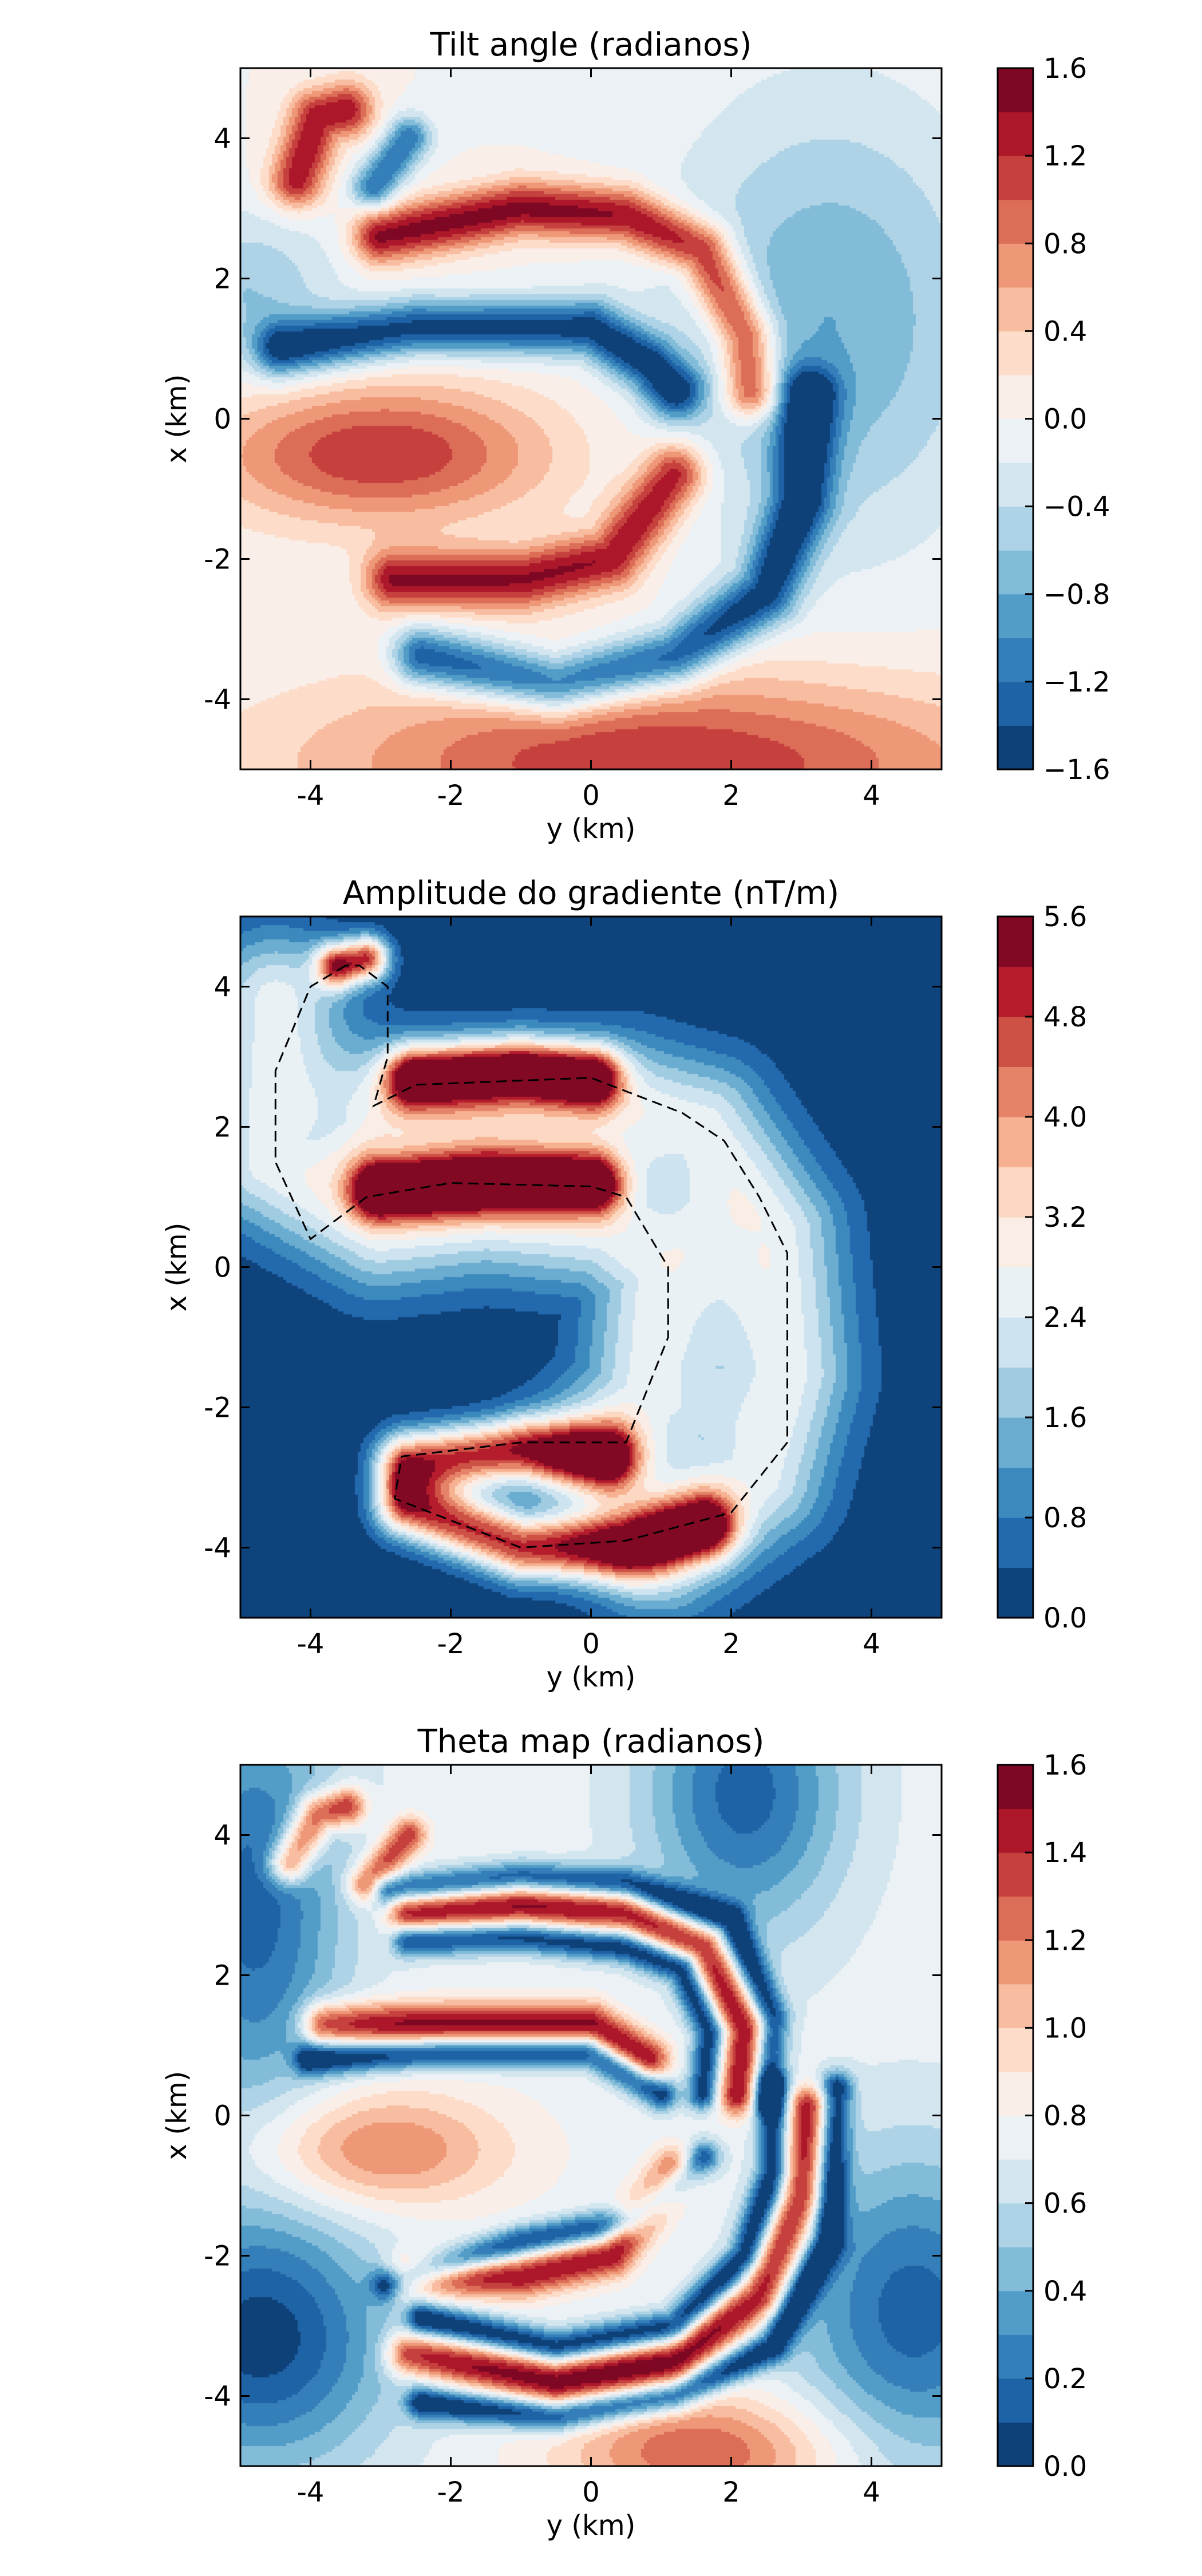  I want to click on colorbar-tick-label: 0.2, so click(1065, 2379).